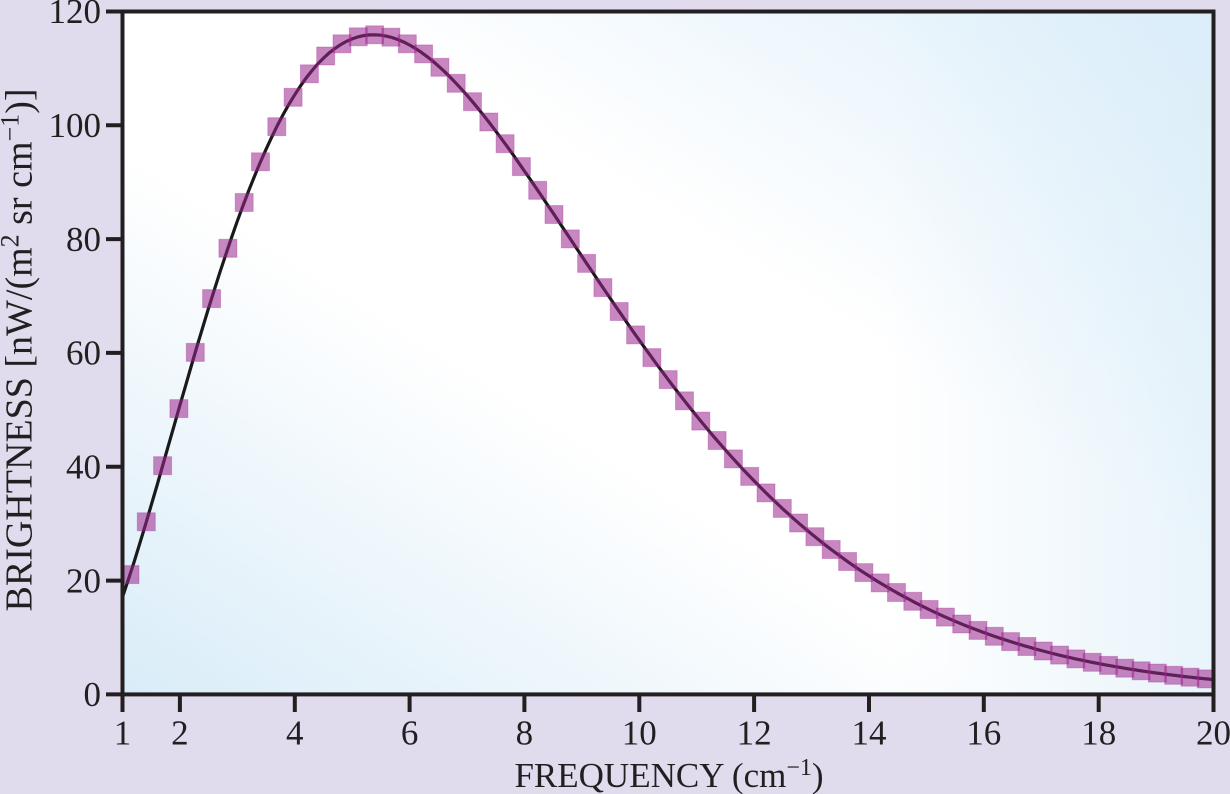 The image size is (1230, 794). Describe the element at coordinates (83, 353) in the screenshot. I see `svg-text: 60` at that location.